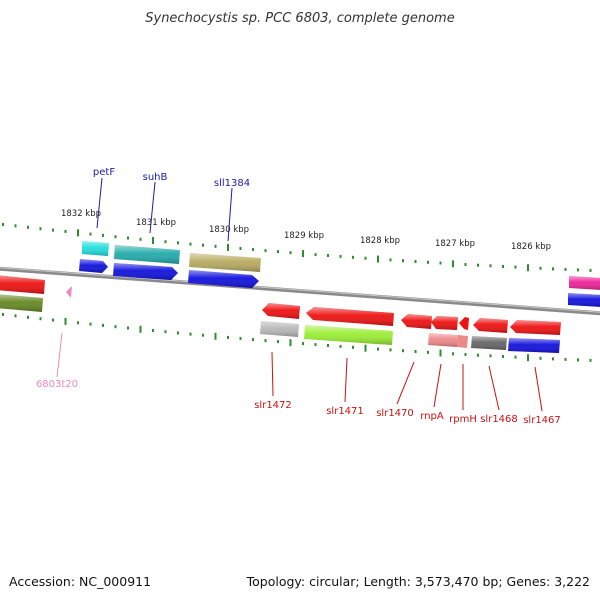 The image size is (600, 600). Describe the element at coordinates (300, 290) in the screenshot. I see `genome-backbone-highlight` at that location.